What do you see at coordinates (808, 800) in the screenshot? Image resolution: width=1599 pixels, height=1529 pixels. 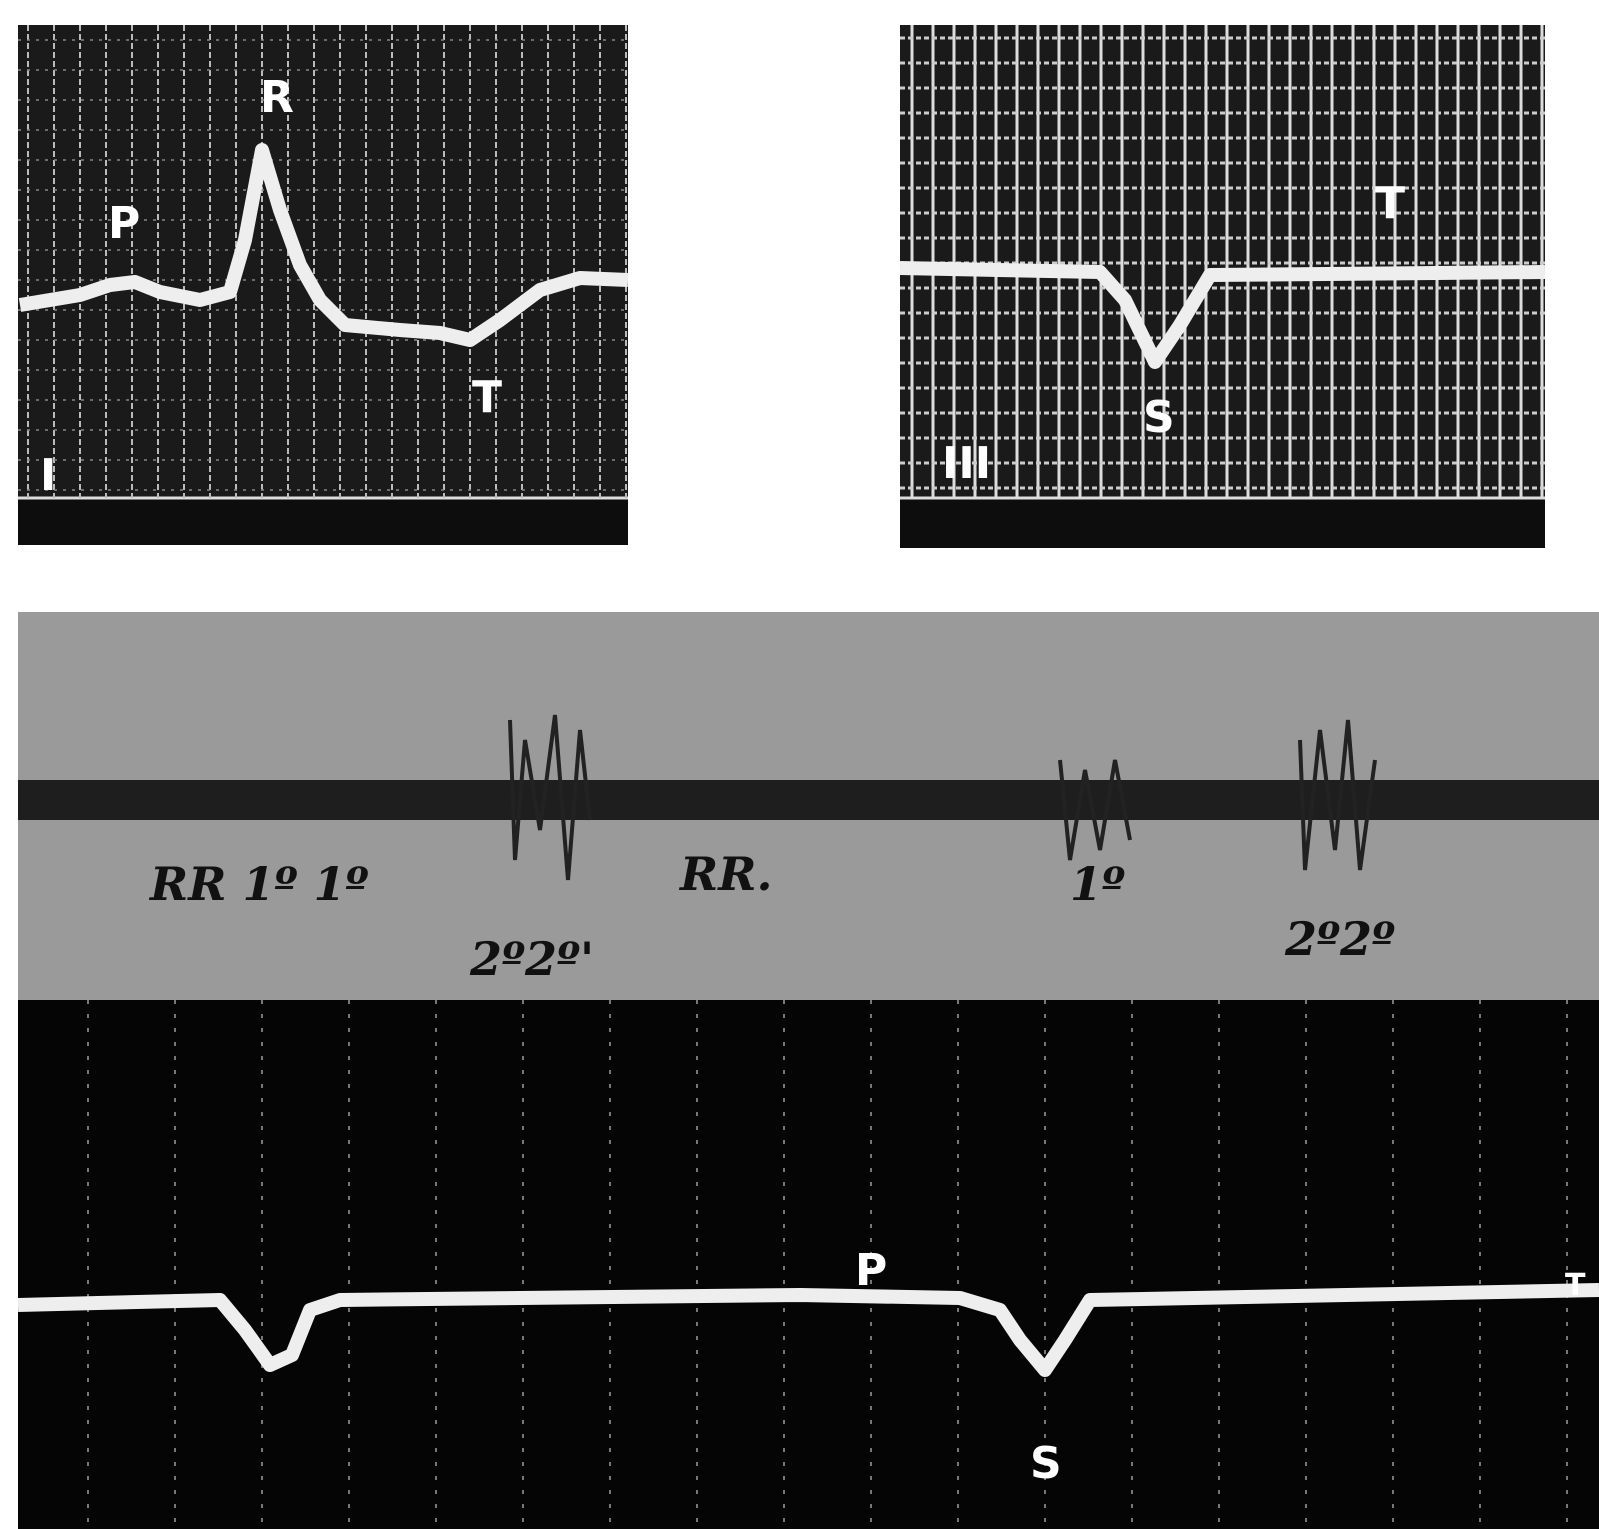 I see `reference-line` at bounding box center [808, 800].